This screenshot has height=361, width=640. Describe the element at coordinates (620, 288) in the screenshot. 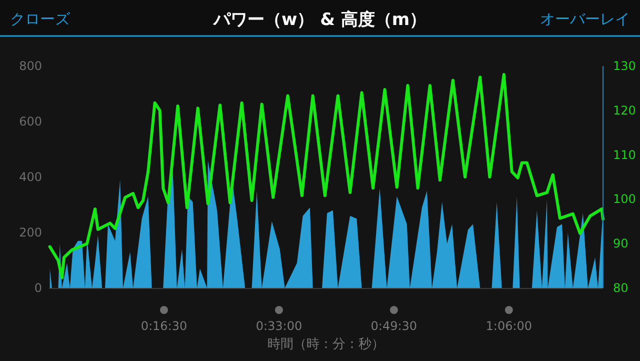

I see `y2-tick-label: 80` at that location.